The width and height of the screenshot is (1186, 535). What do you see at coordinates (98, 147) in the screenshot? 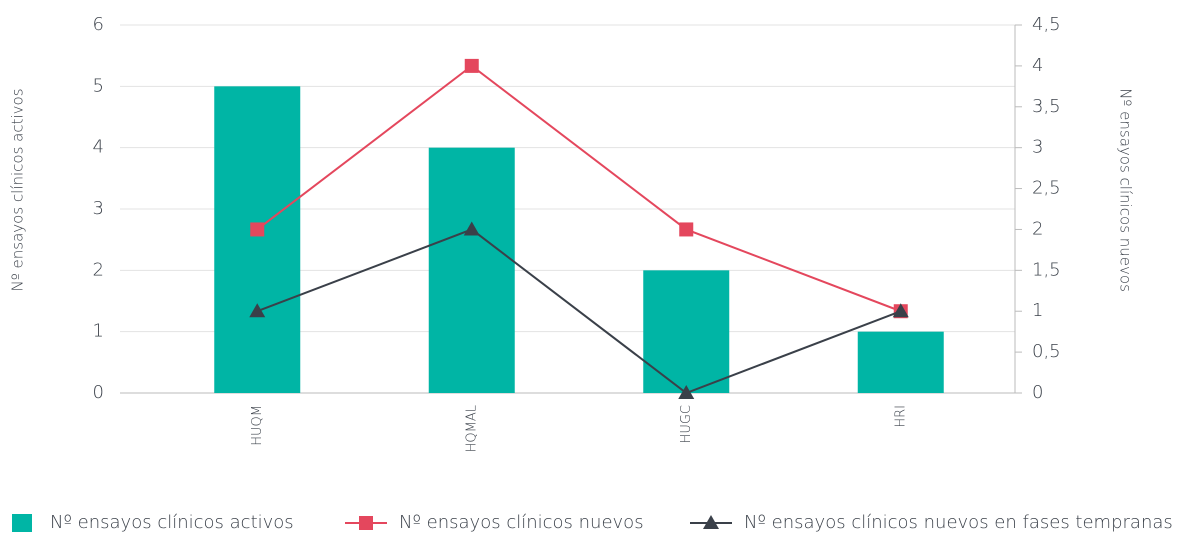
I see `y-tick-label: 4` at bounding box center [98, 147].